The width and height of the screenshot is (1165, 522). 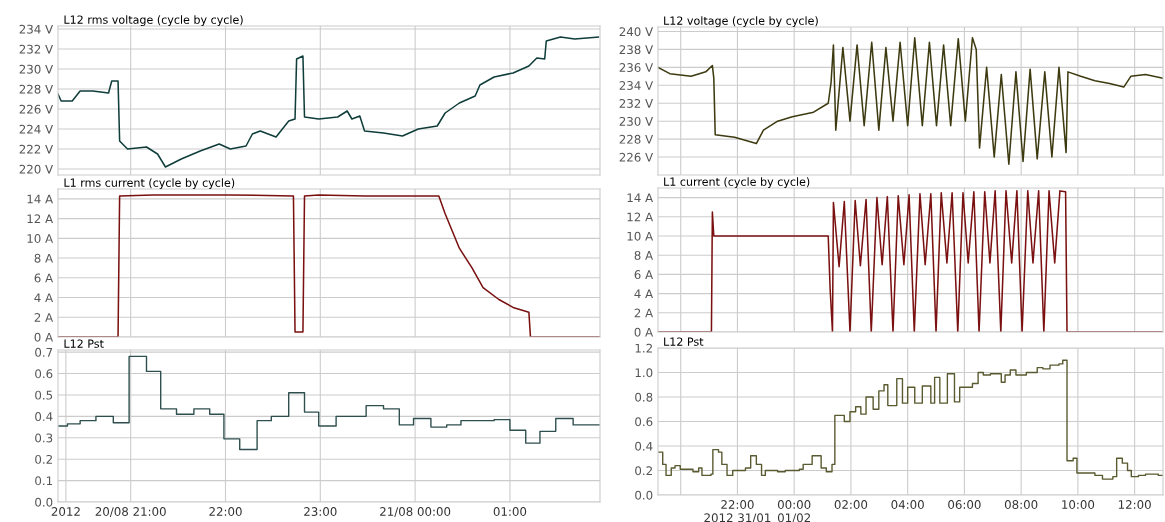 What do you see at coordinates (225, 511) in the screenshot?
I see `x-tick-label: 22:00` at bounding box center [225, 511].